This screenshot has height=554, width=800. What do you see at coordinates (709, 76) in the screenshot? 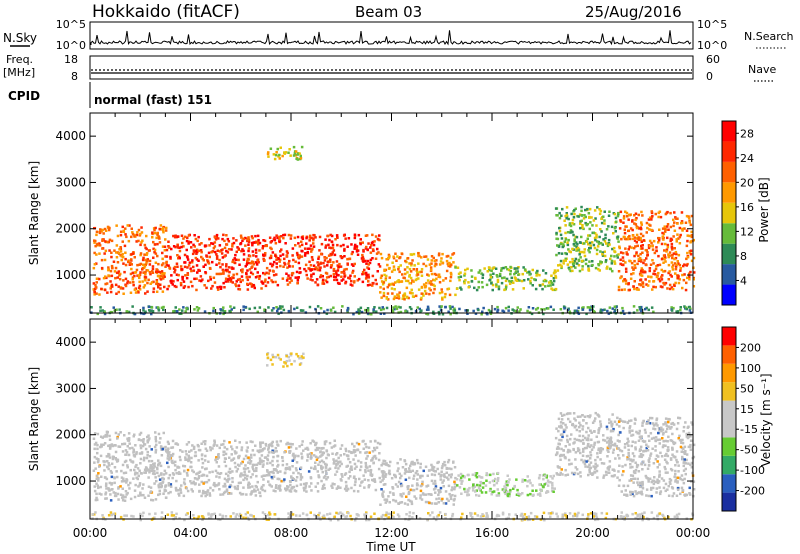
I see `freq-tick-right-bottom: 0` at bounding box center [709, 76].